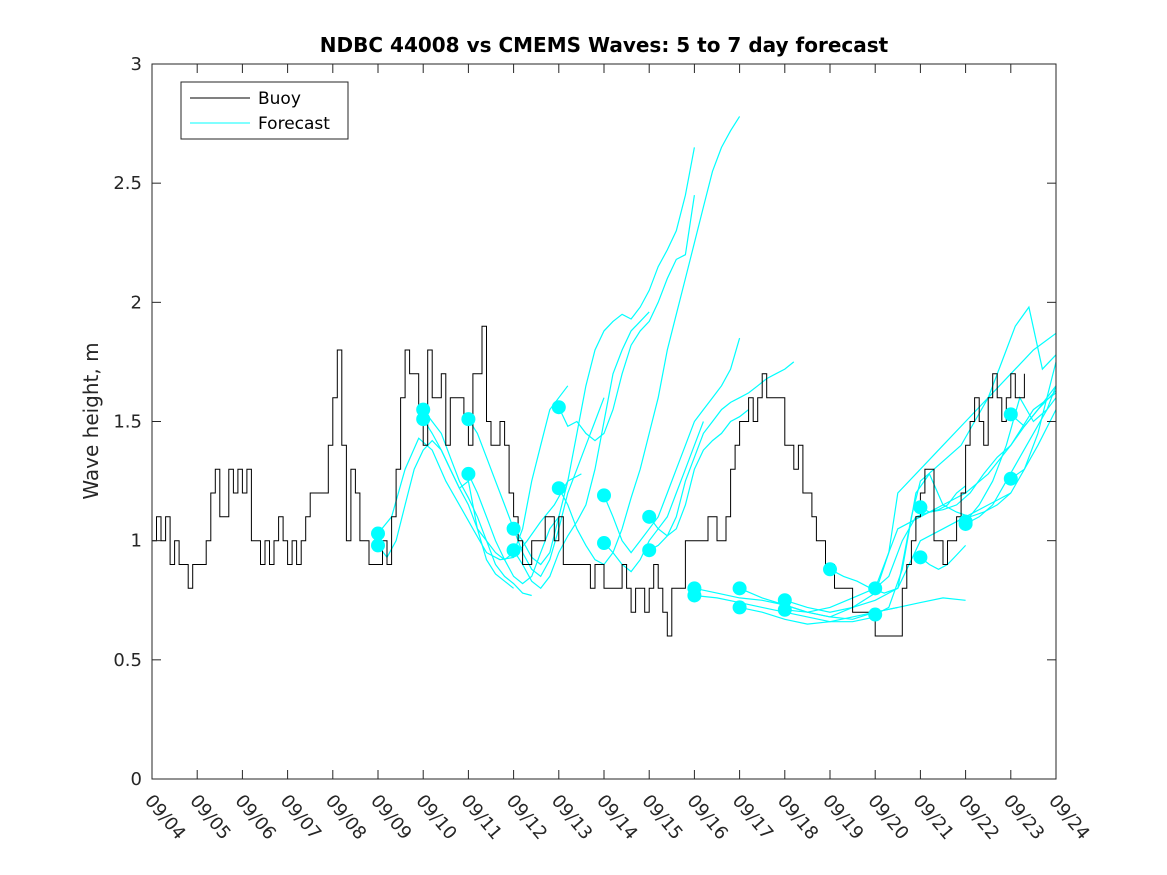  Describe the element at coordinates (127, 183) in the screenshot. I see `y-tick-label: 2.5` at that location.